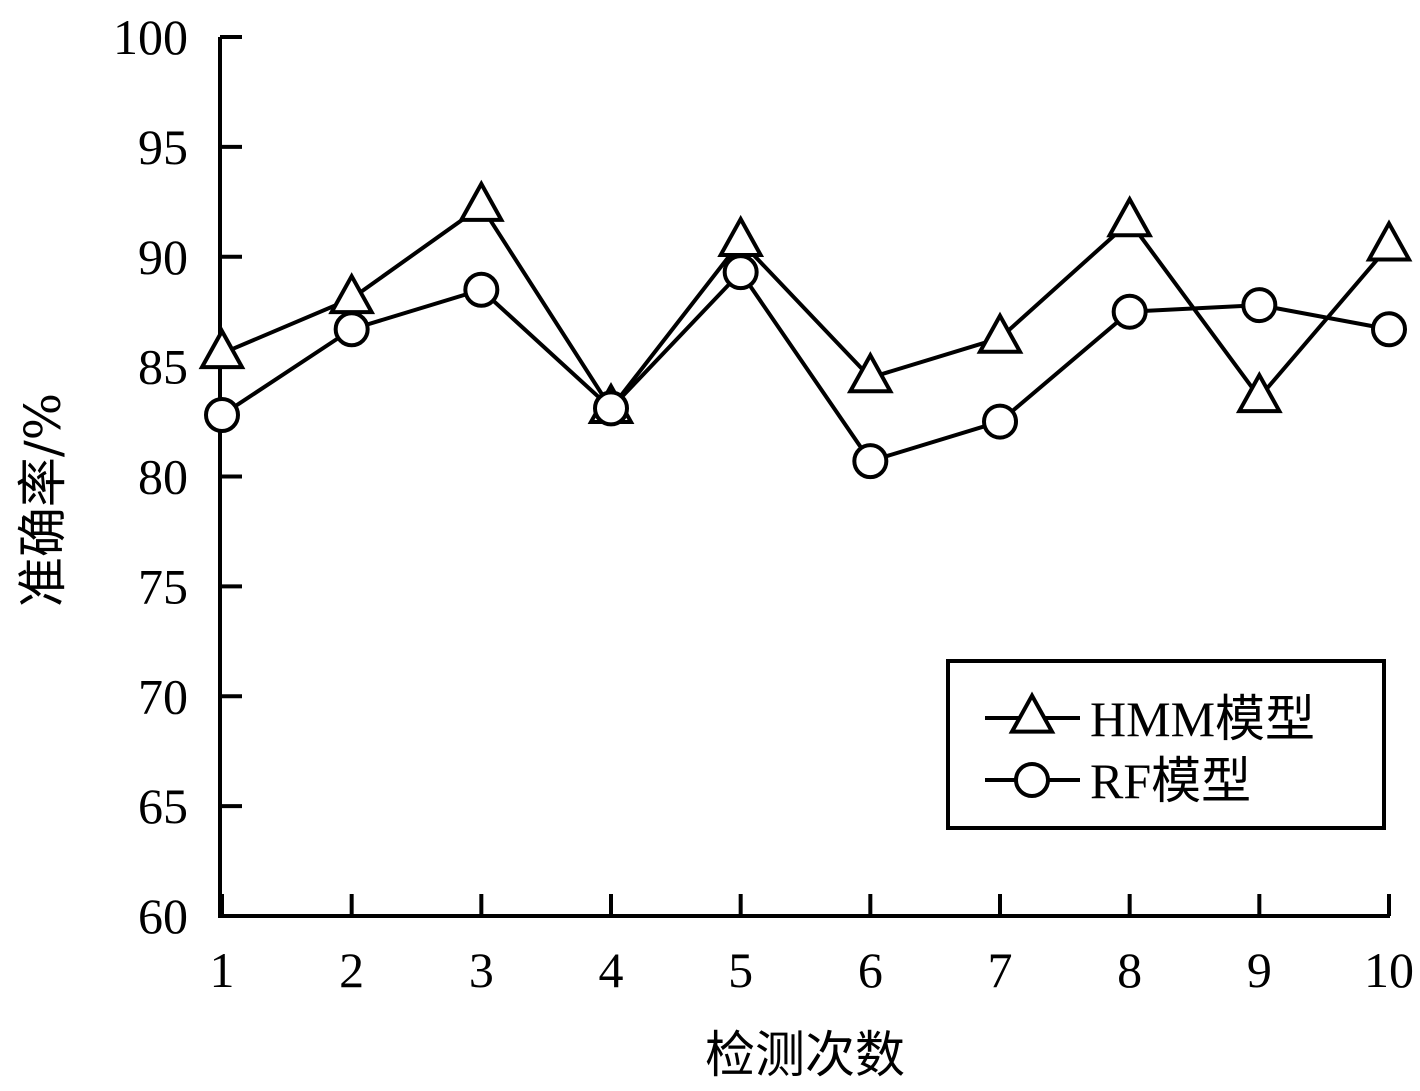  I want to click on legend-box, so click(1166, 744).